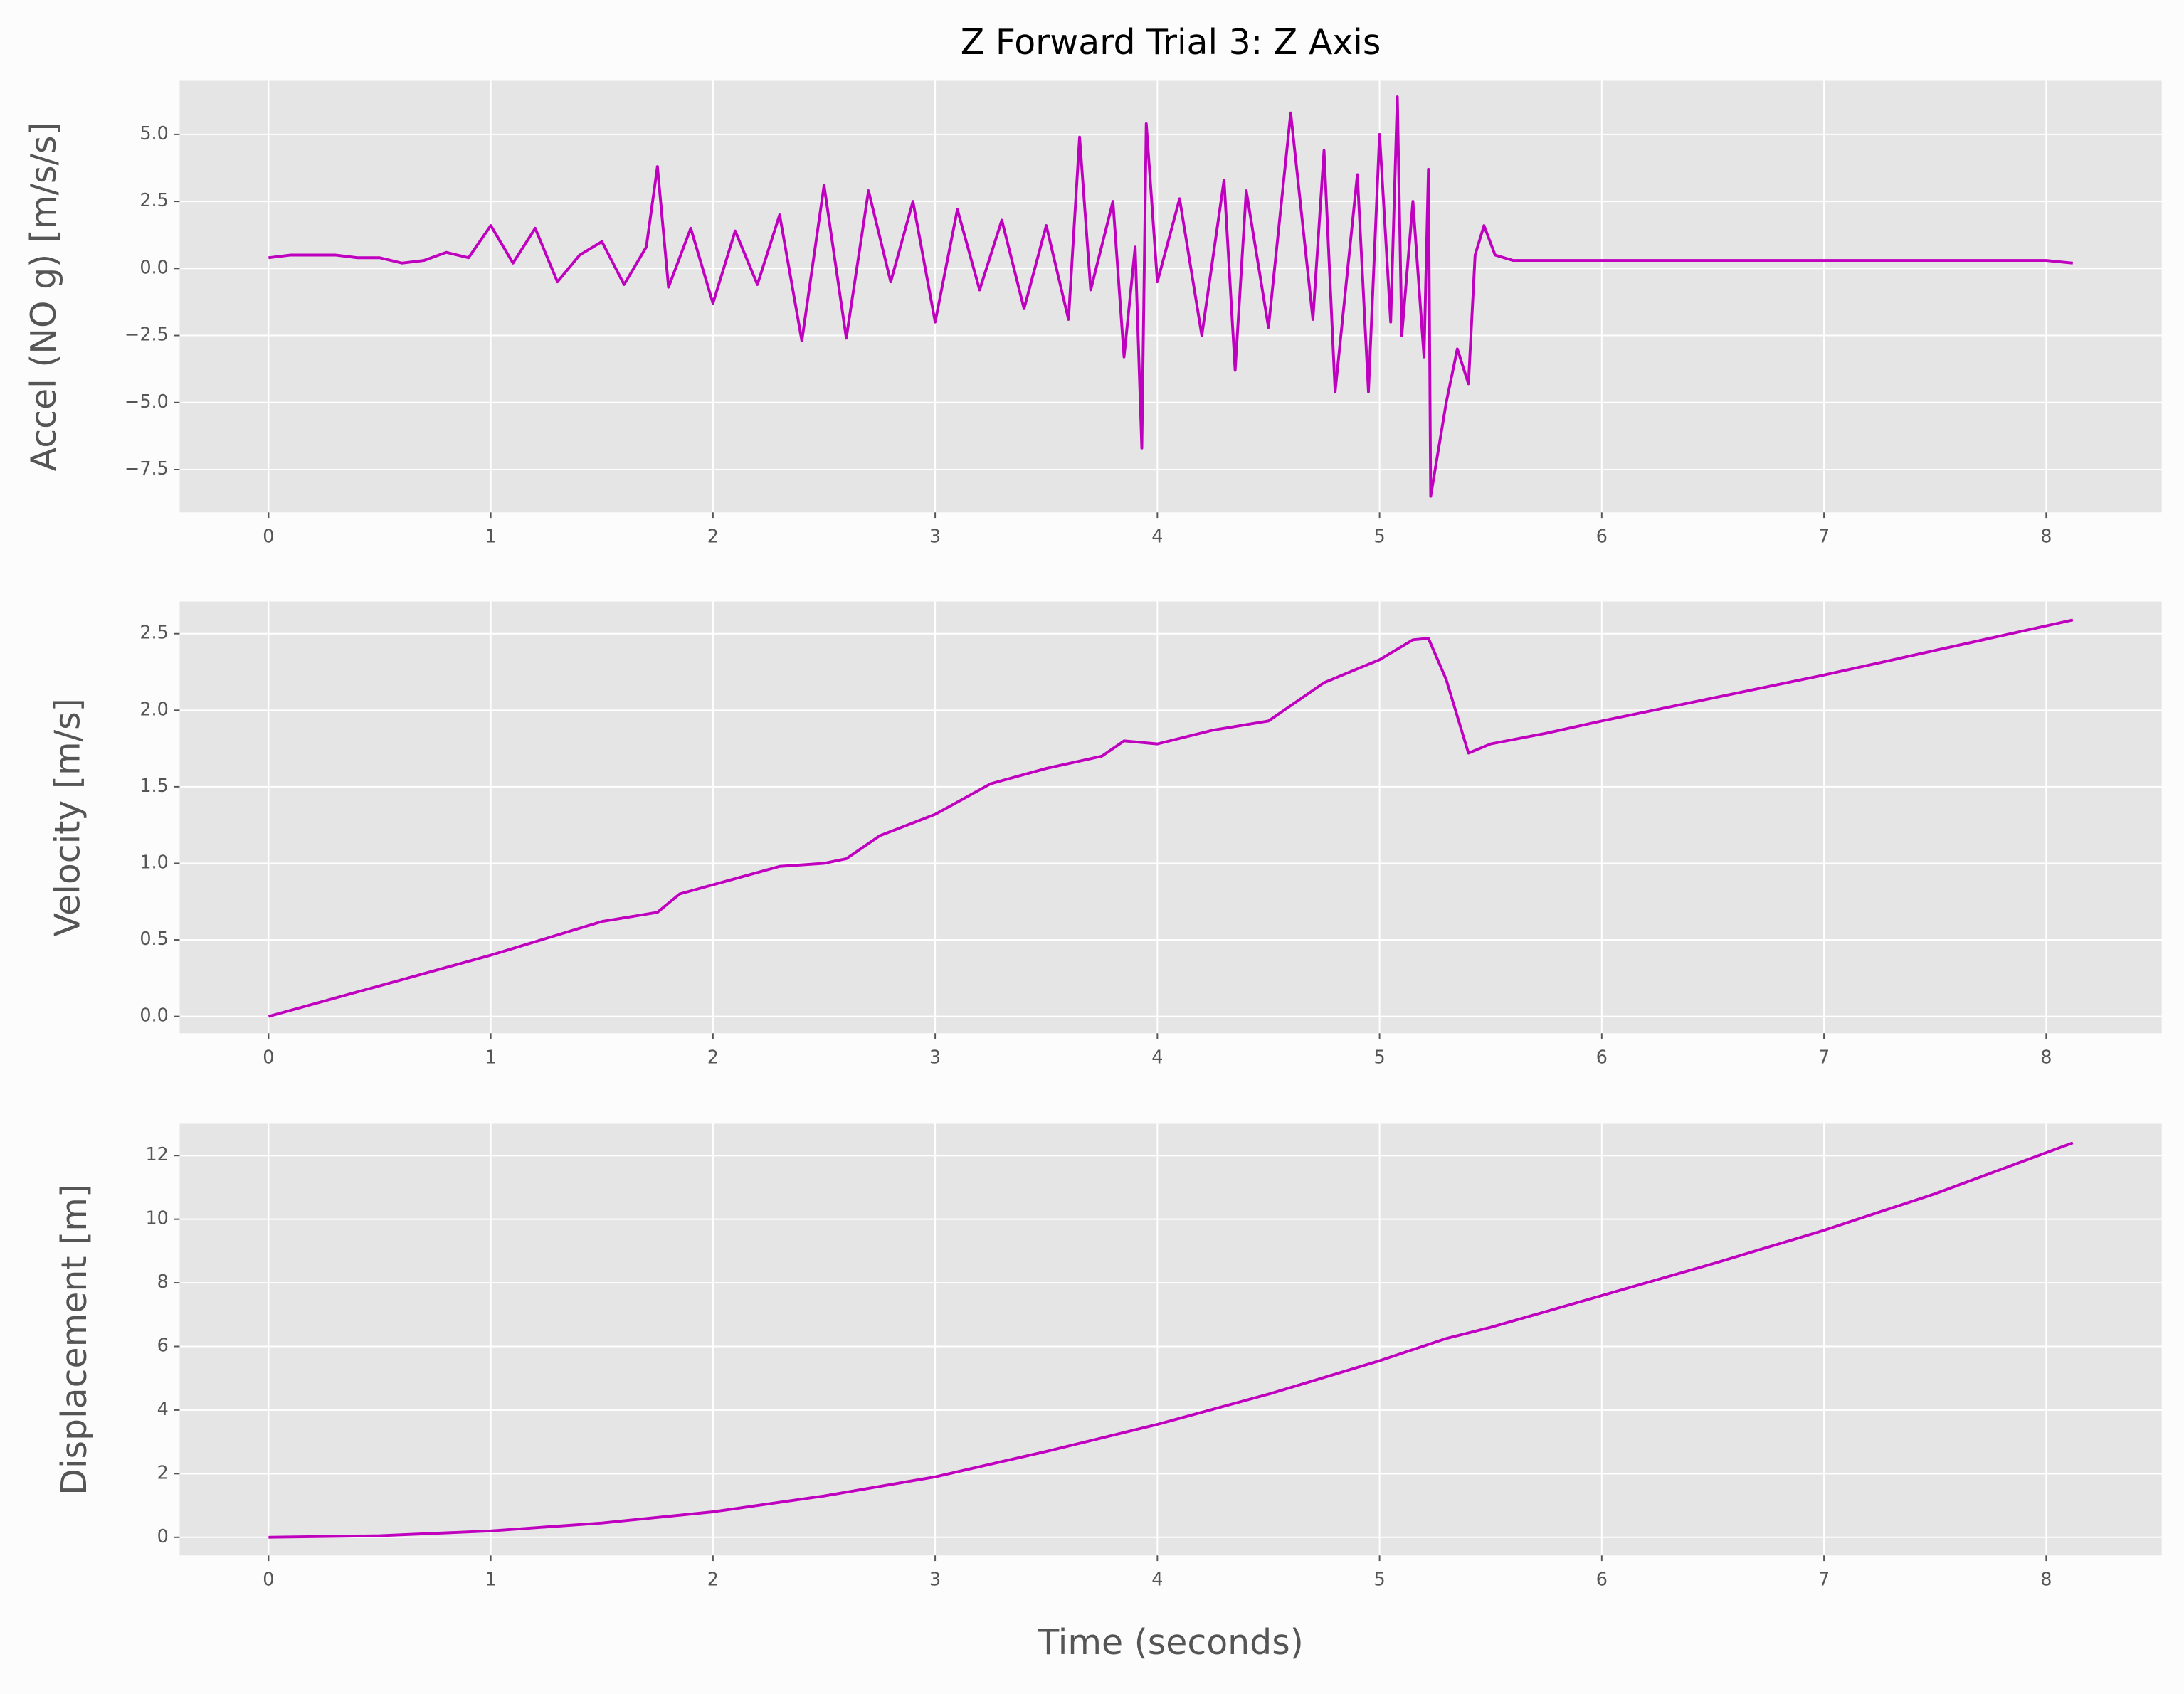 This screenshot has width=2184, height=1694. I want to click on y-axis-label: Velocity [m/s], so click(67, 817).